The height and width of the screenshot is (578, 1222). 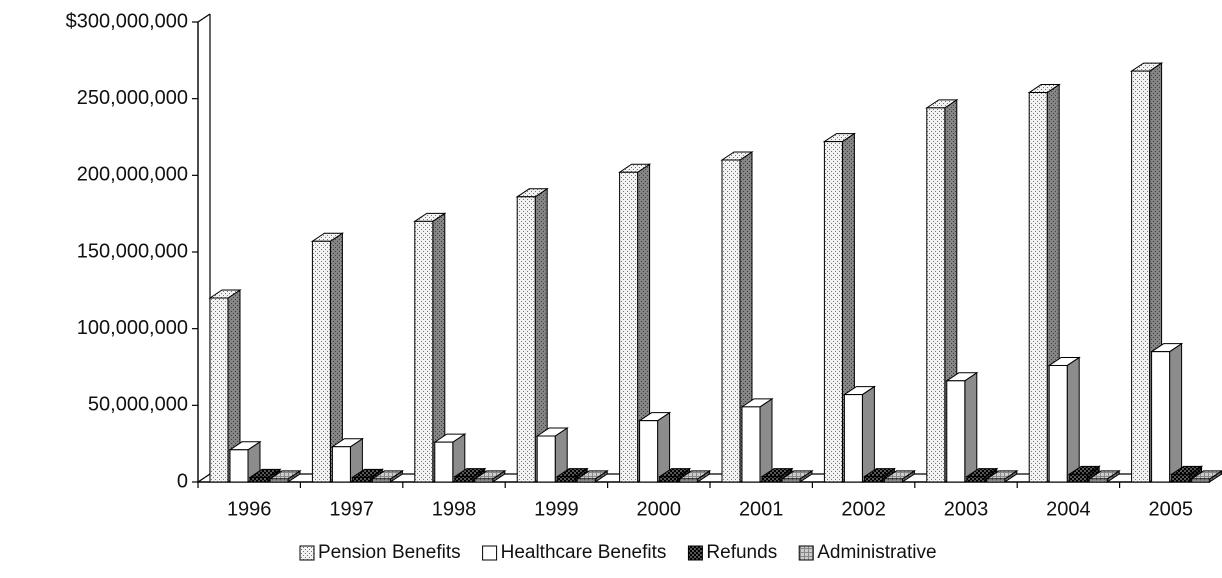 I want to click on y-tick-label: 0, so click(x=182, y=481).